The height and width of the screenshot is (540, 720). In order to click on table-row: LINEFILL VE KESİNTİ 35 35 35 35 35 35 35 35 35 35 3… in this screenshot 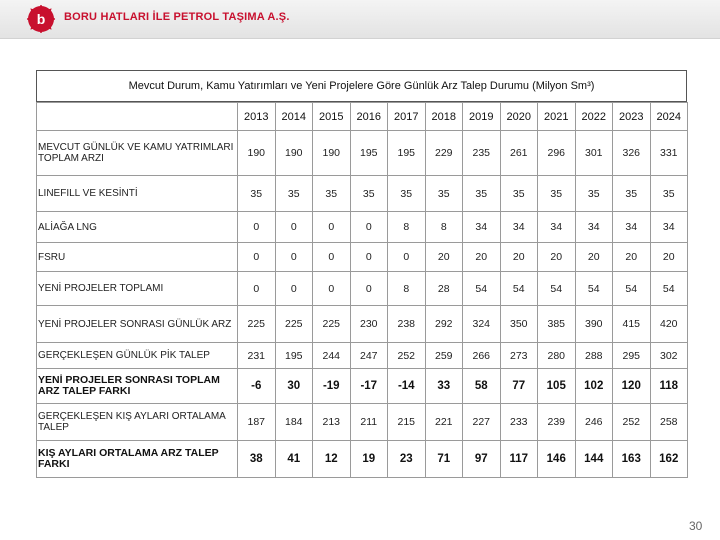, I will do `click(362, 193)`.